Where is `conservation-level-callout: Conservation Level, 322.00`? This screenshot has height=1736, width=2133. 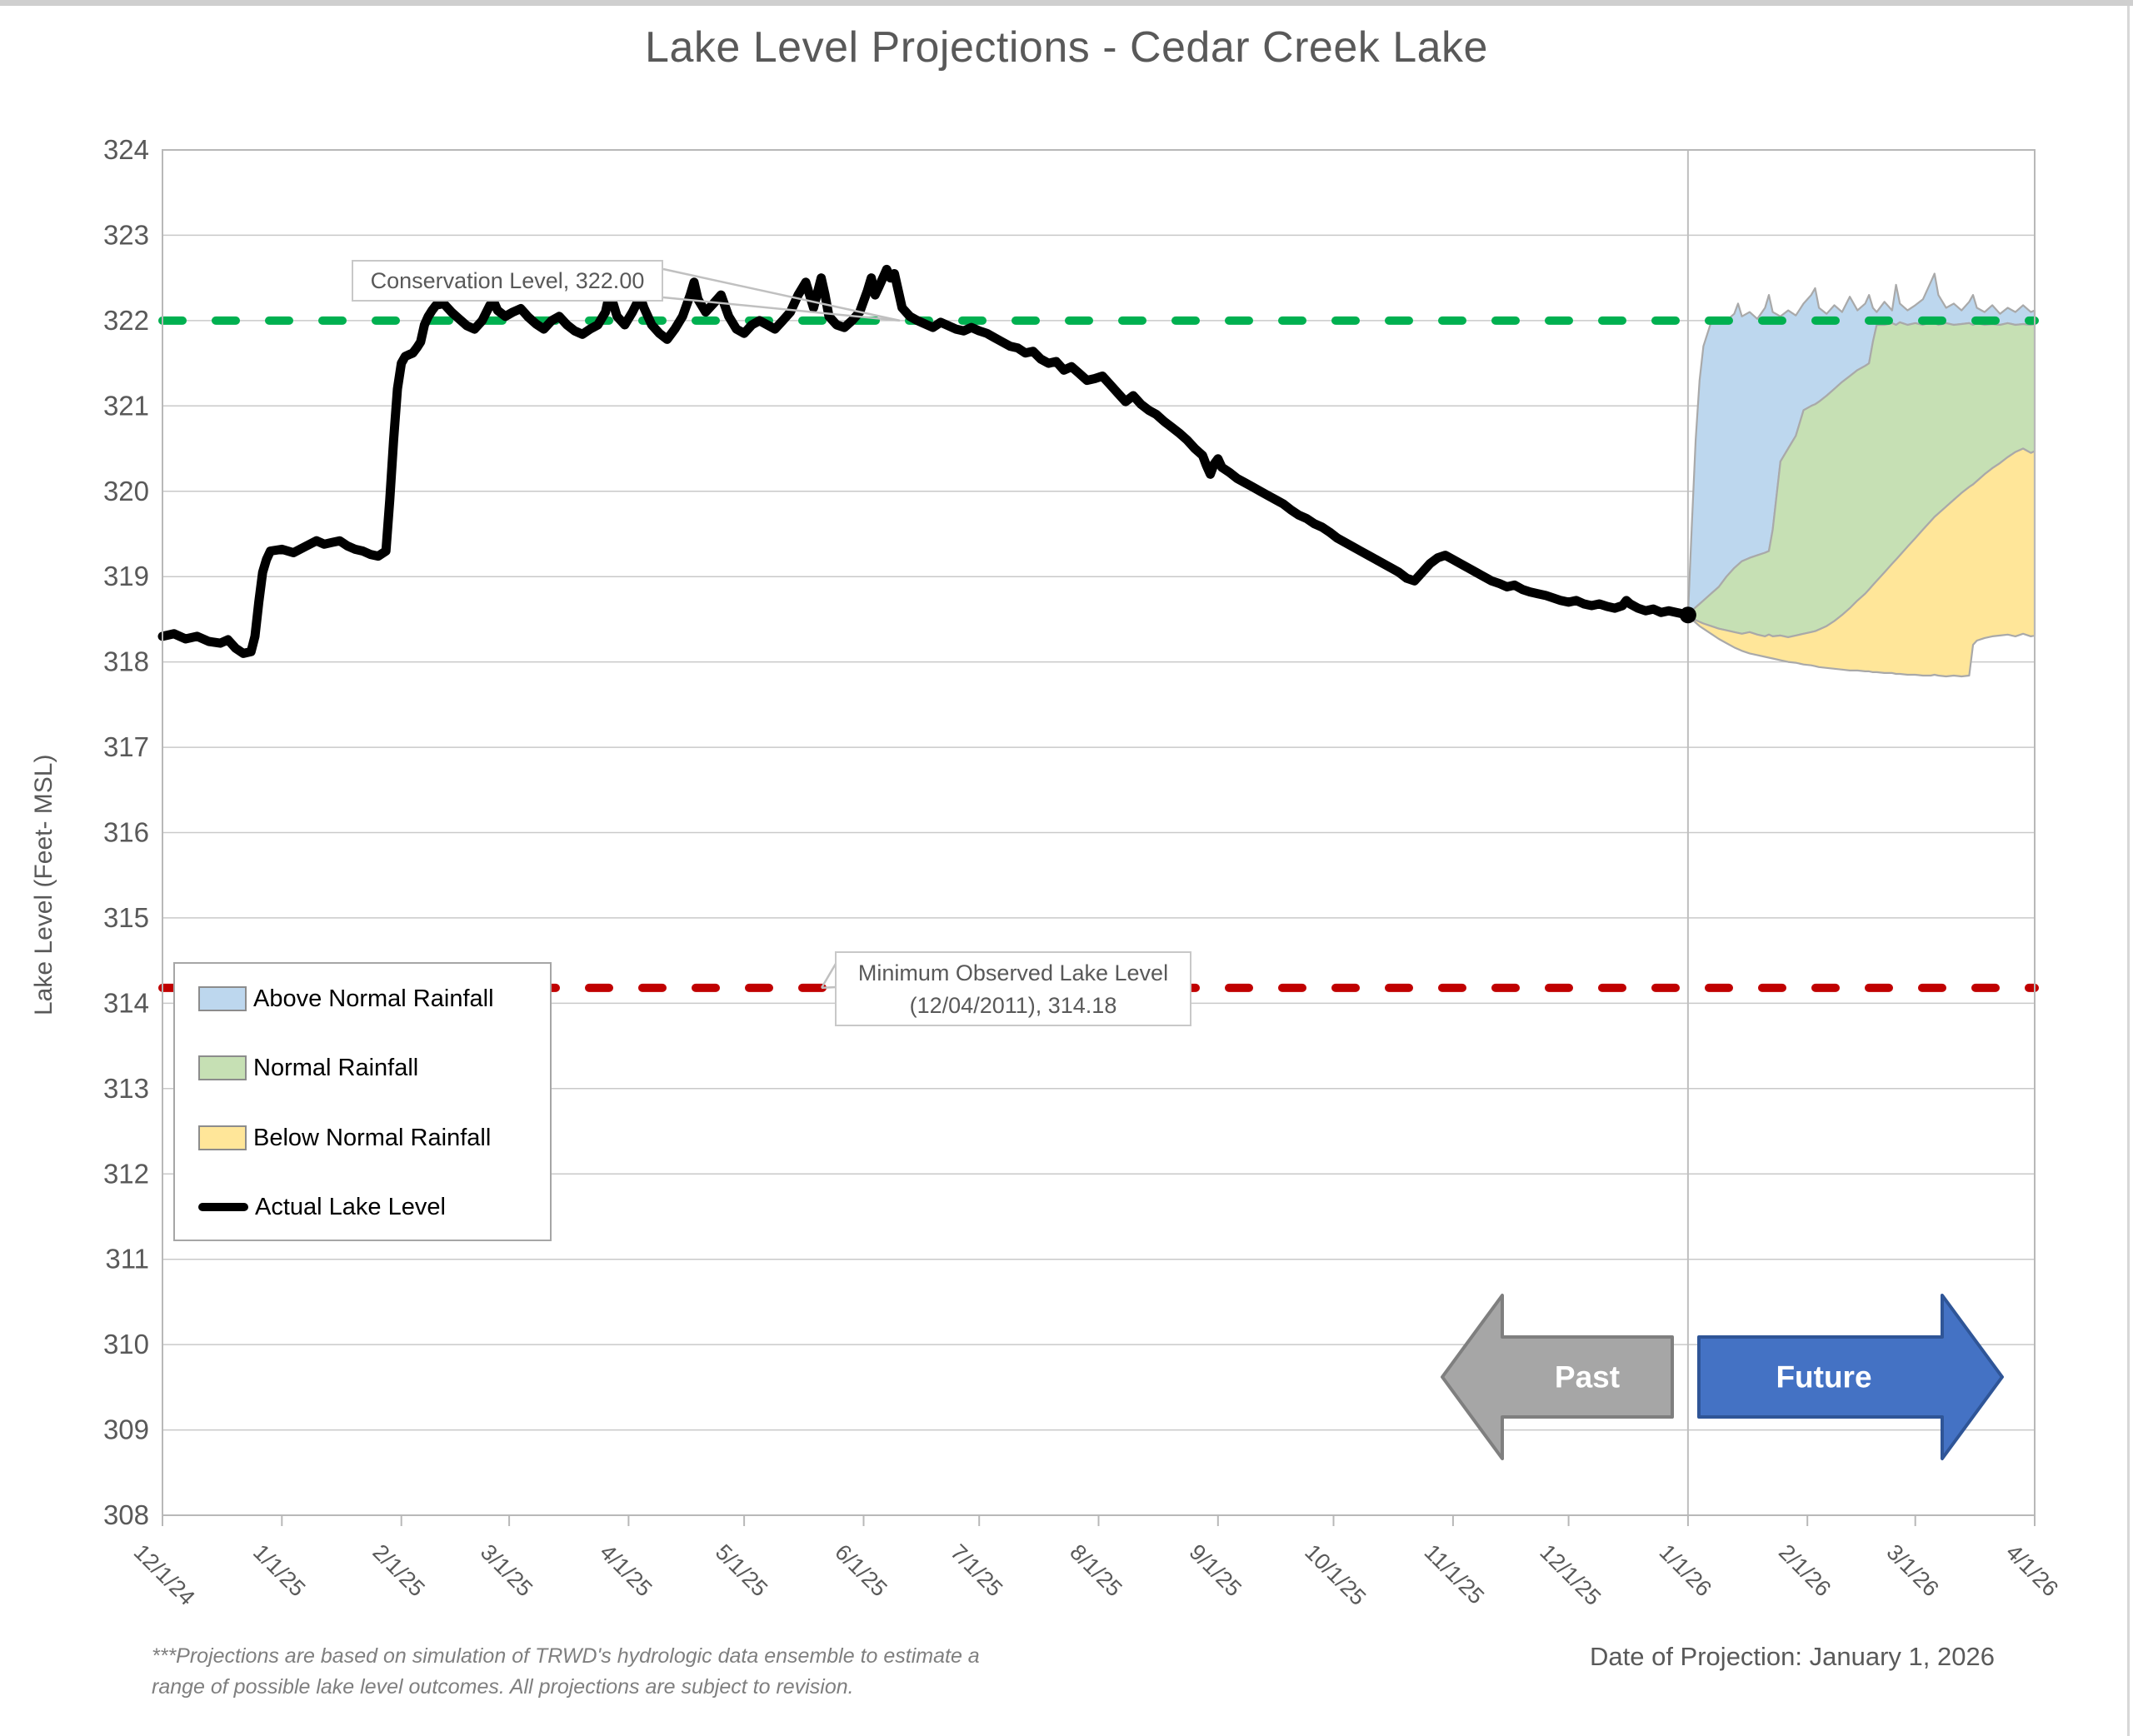
conservation-level-callout: Conservation Level, 322.00 is located at coordinates (508, 281).